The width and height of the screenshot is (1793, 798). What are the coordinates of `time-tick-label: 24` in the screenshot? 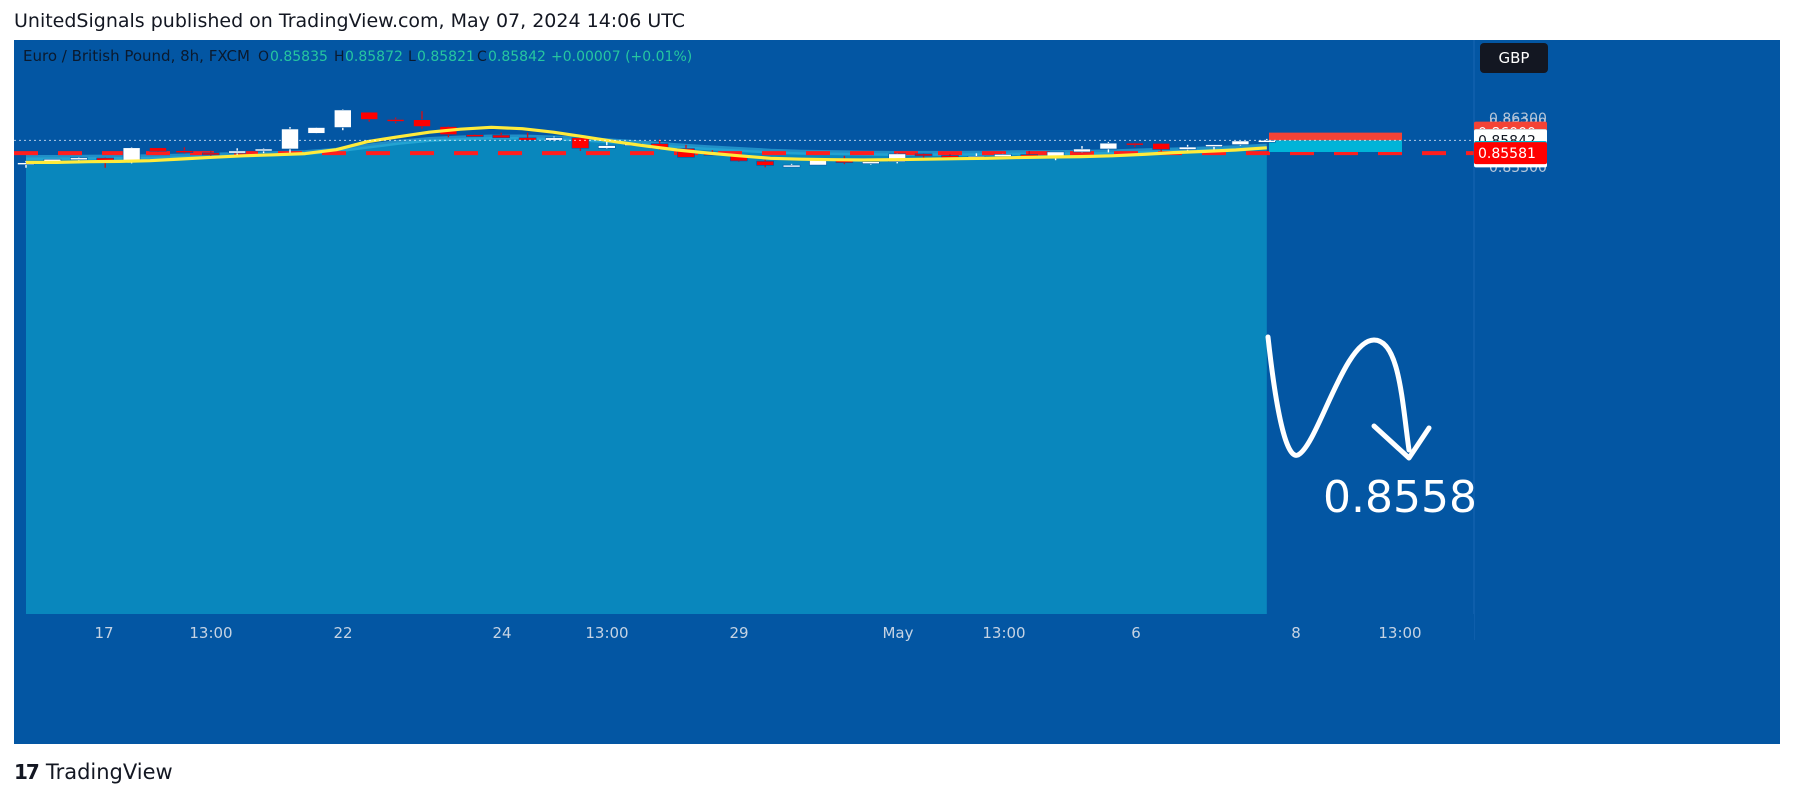 It's located at (501, 633).